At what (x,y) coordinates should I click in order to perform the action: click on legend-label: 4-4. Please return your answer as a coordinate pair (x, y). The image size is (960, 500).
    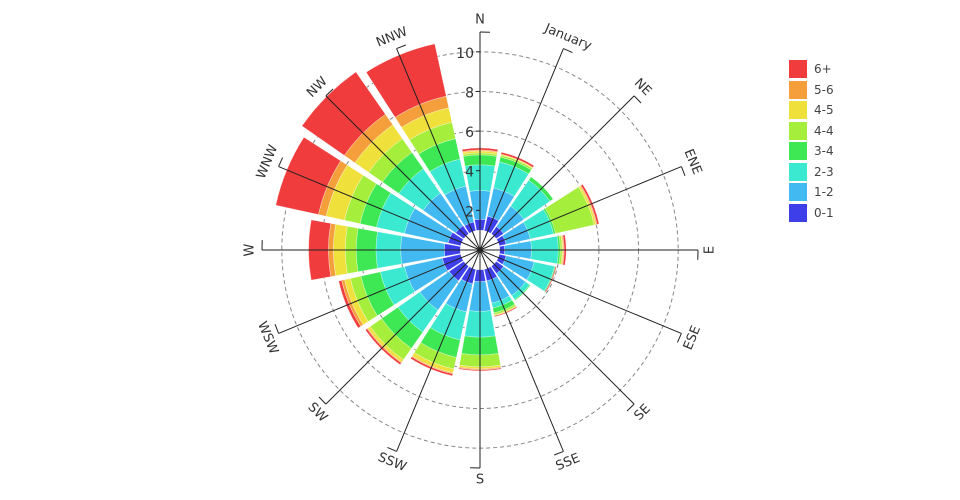
    Looking at the image, I should click on (824, 130).